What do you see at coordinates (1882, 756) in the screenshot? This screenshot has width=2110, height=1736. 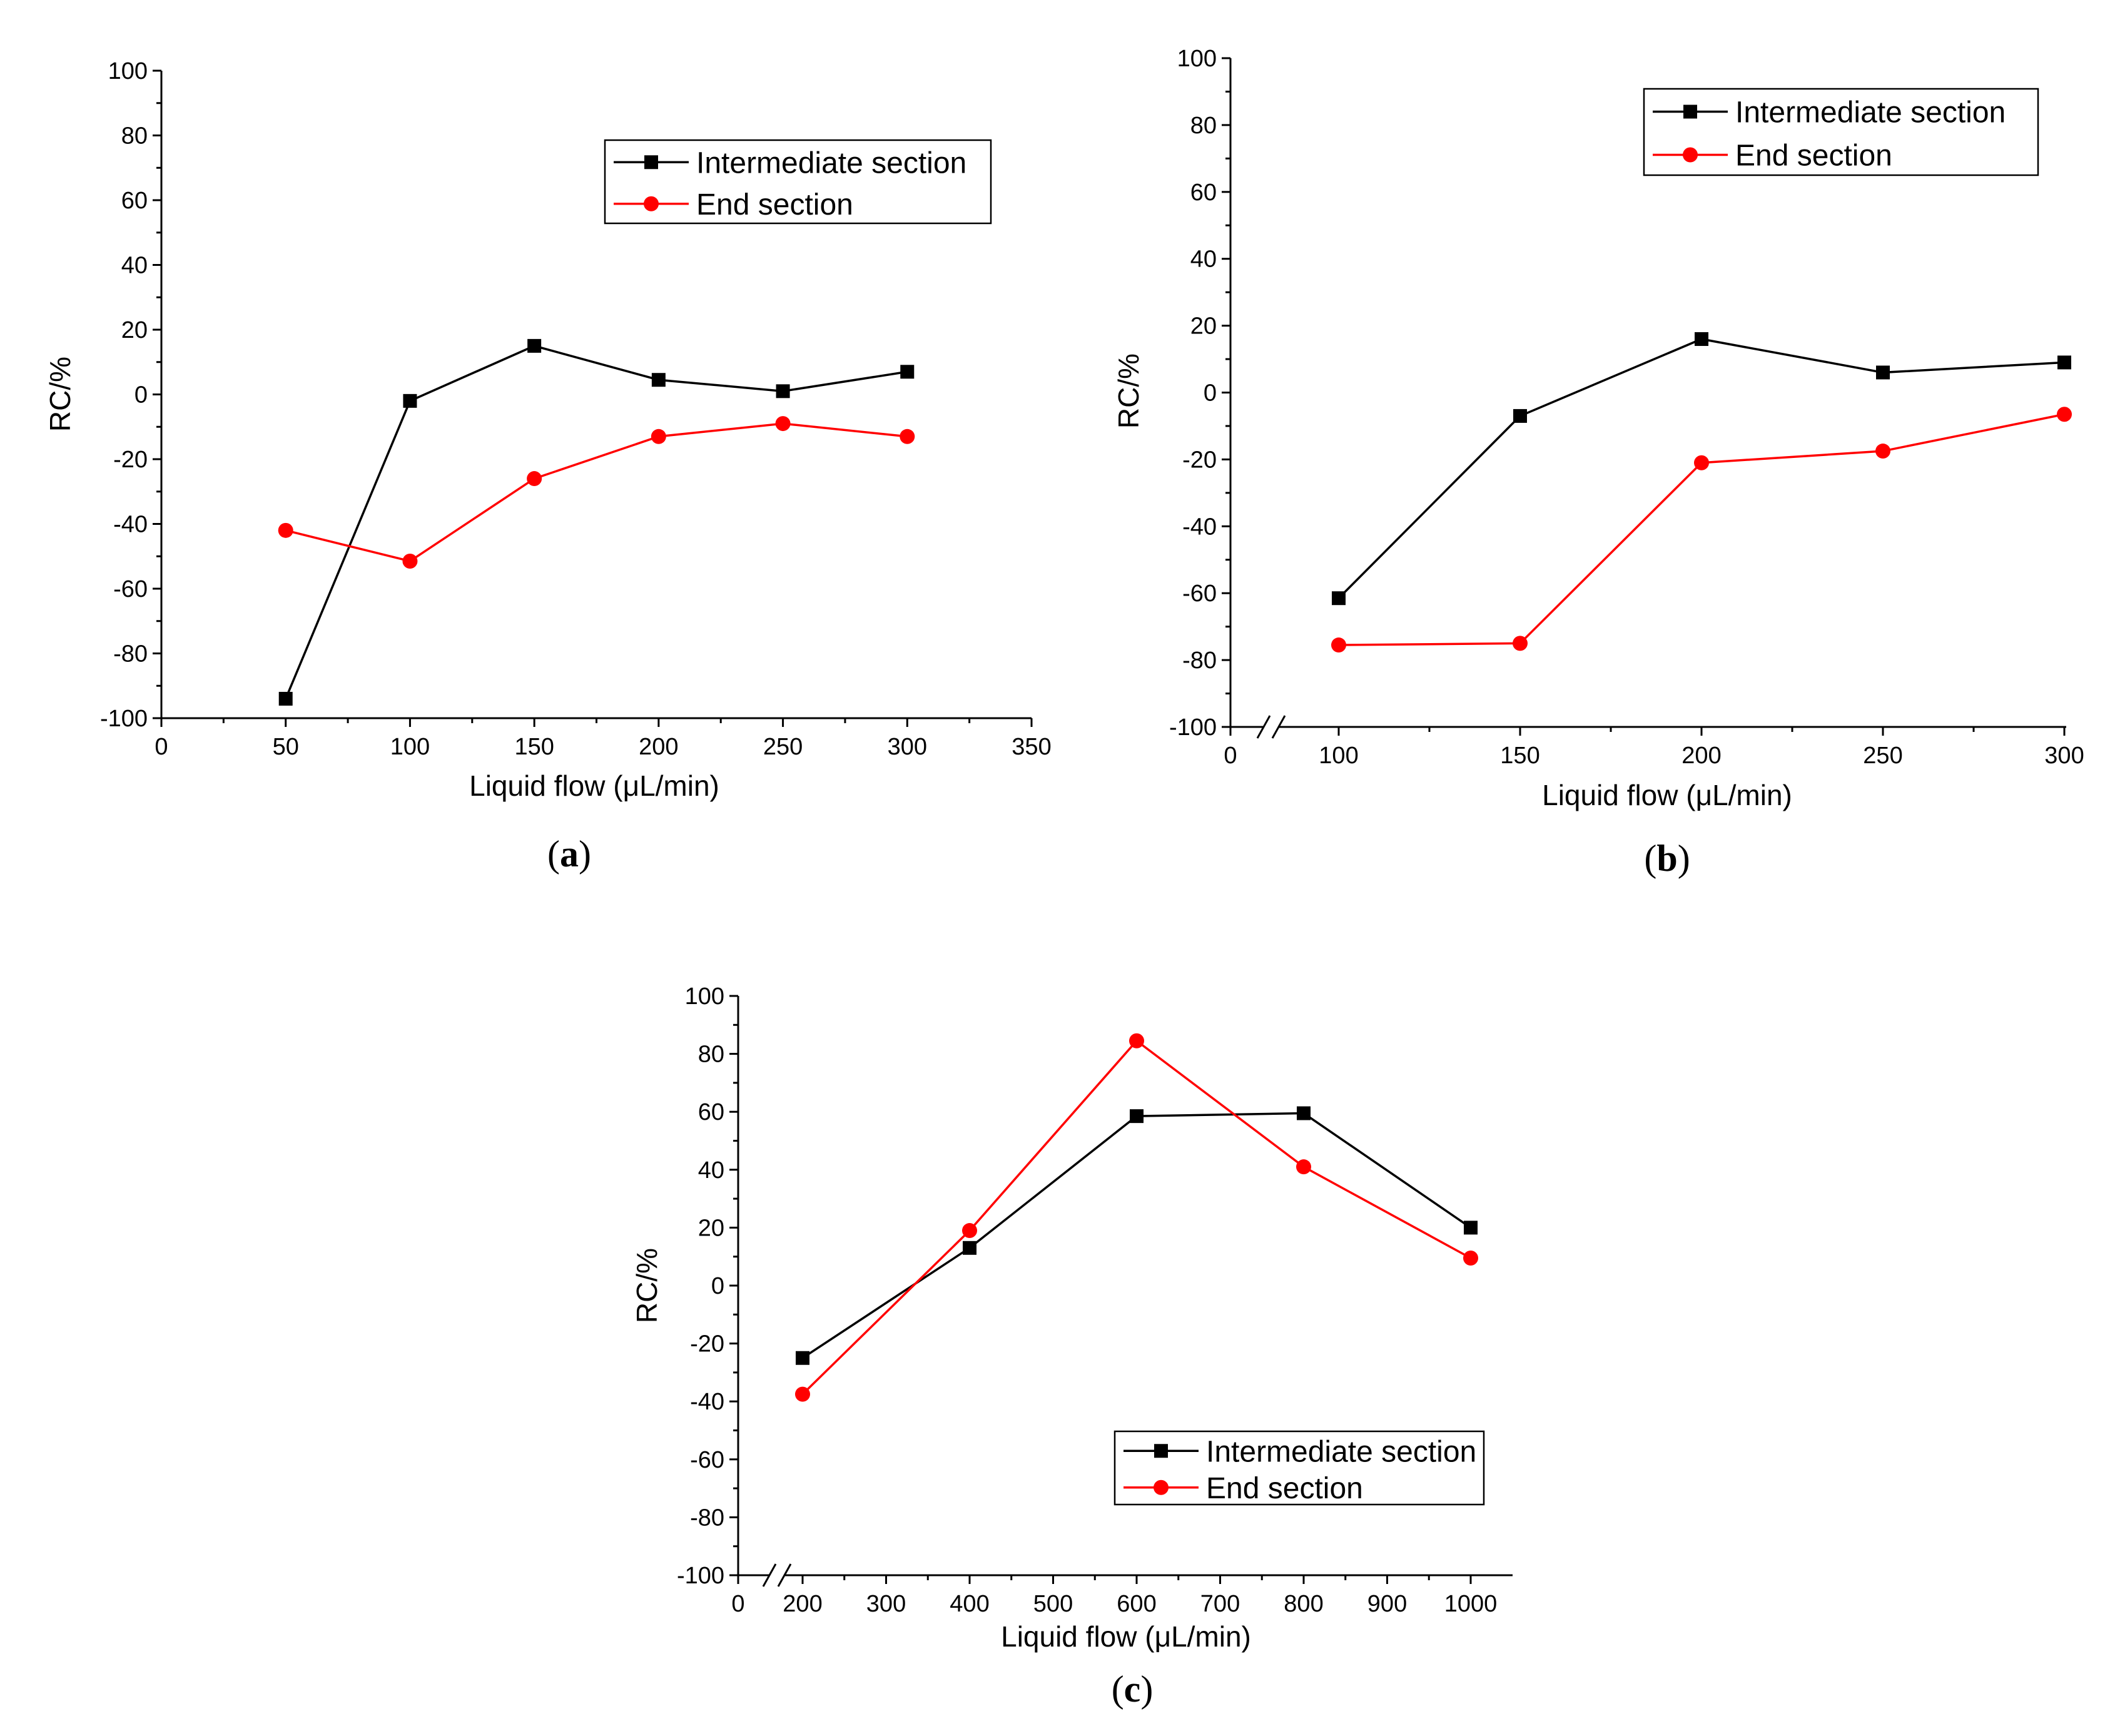 I see `x-tick-label: 250` at bounding box center [1882, 756].